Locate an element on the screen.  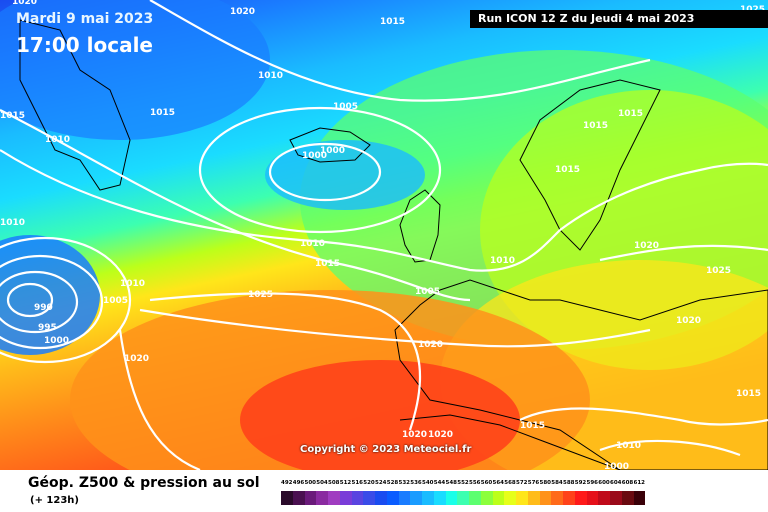
isobar-1010-se is located at coordinates (670, 448).